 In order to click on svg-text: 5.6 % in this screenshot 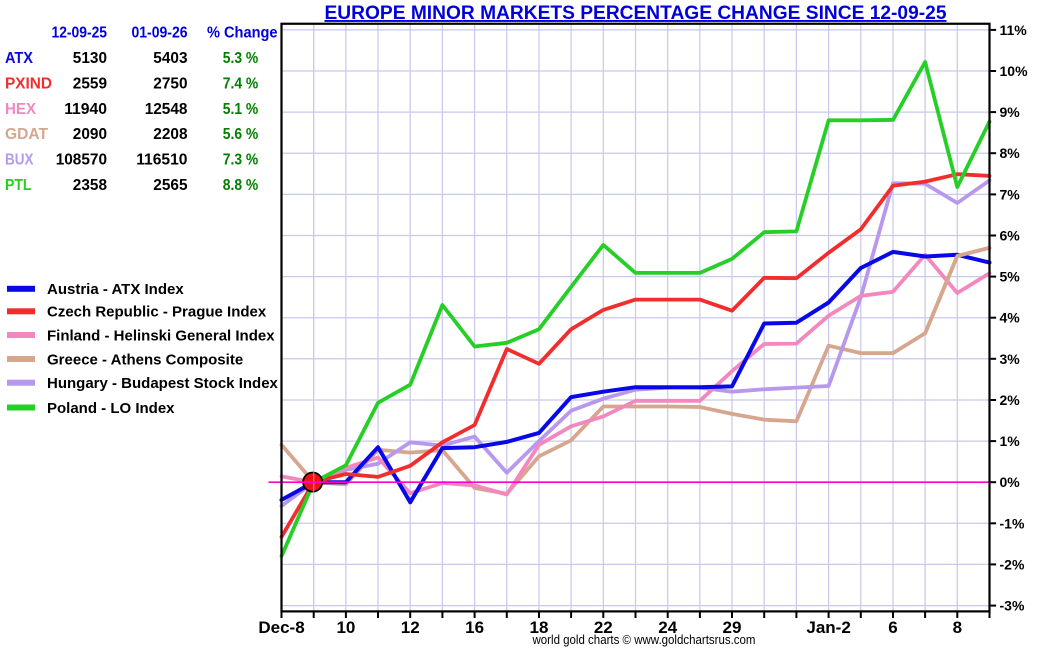, I will do `click(241, 134)`.